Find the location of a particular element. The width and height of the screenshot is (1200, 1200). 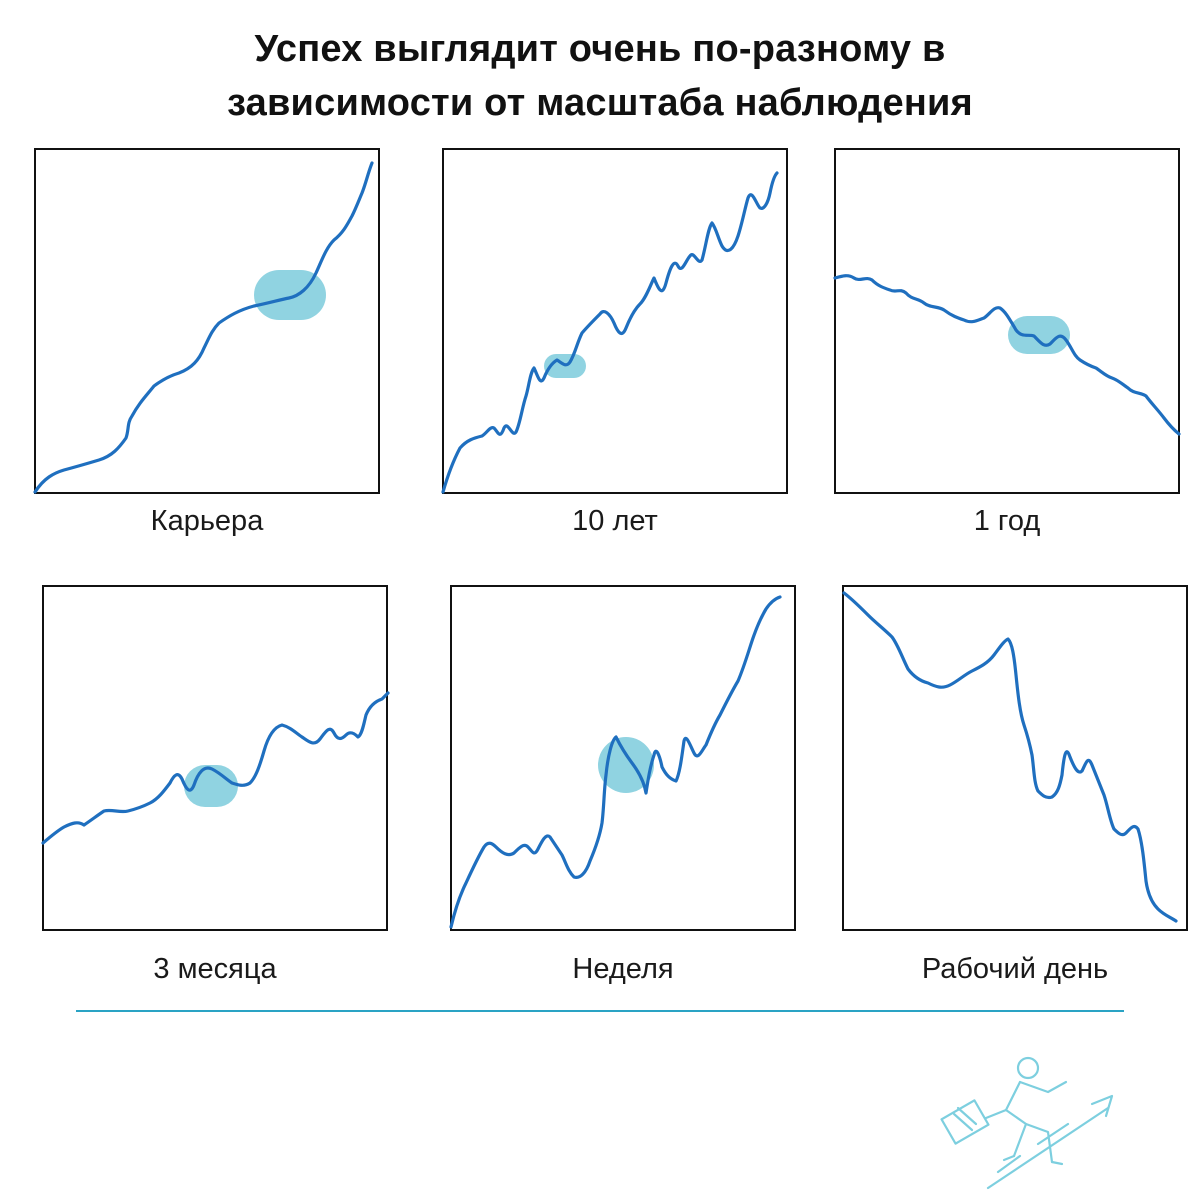

section-divider is located at coordinates (600, 1011).